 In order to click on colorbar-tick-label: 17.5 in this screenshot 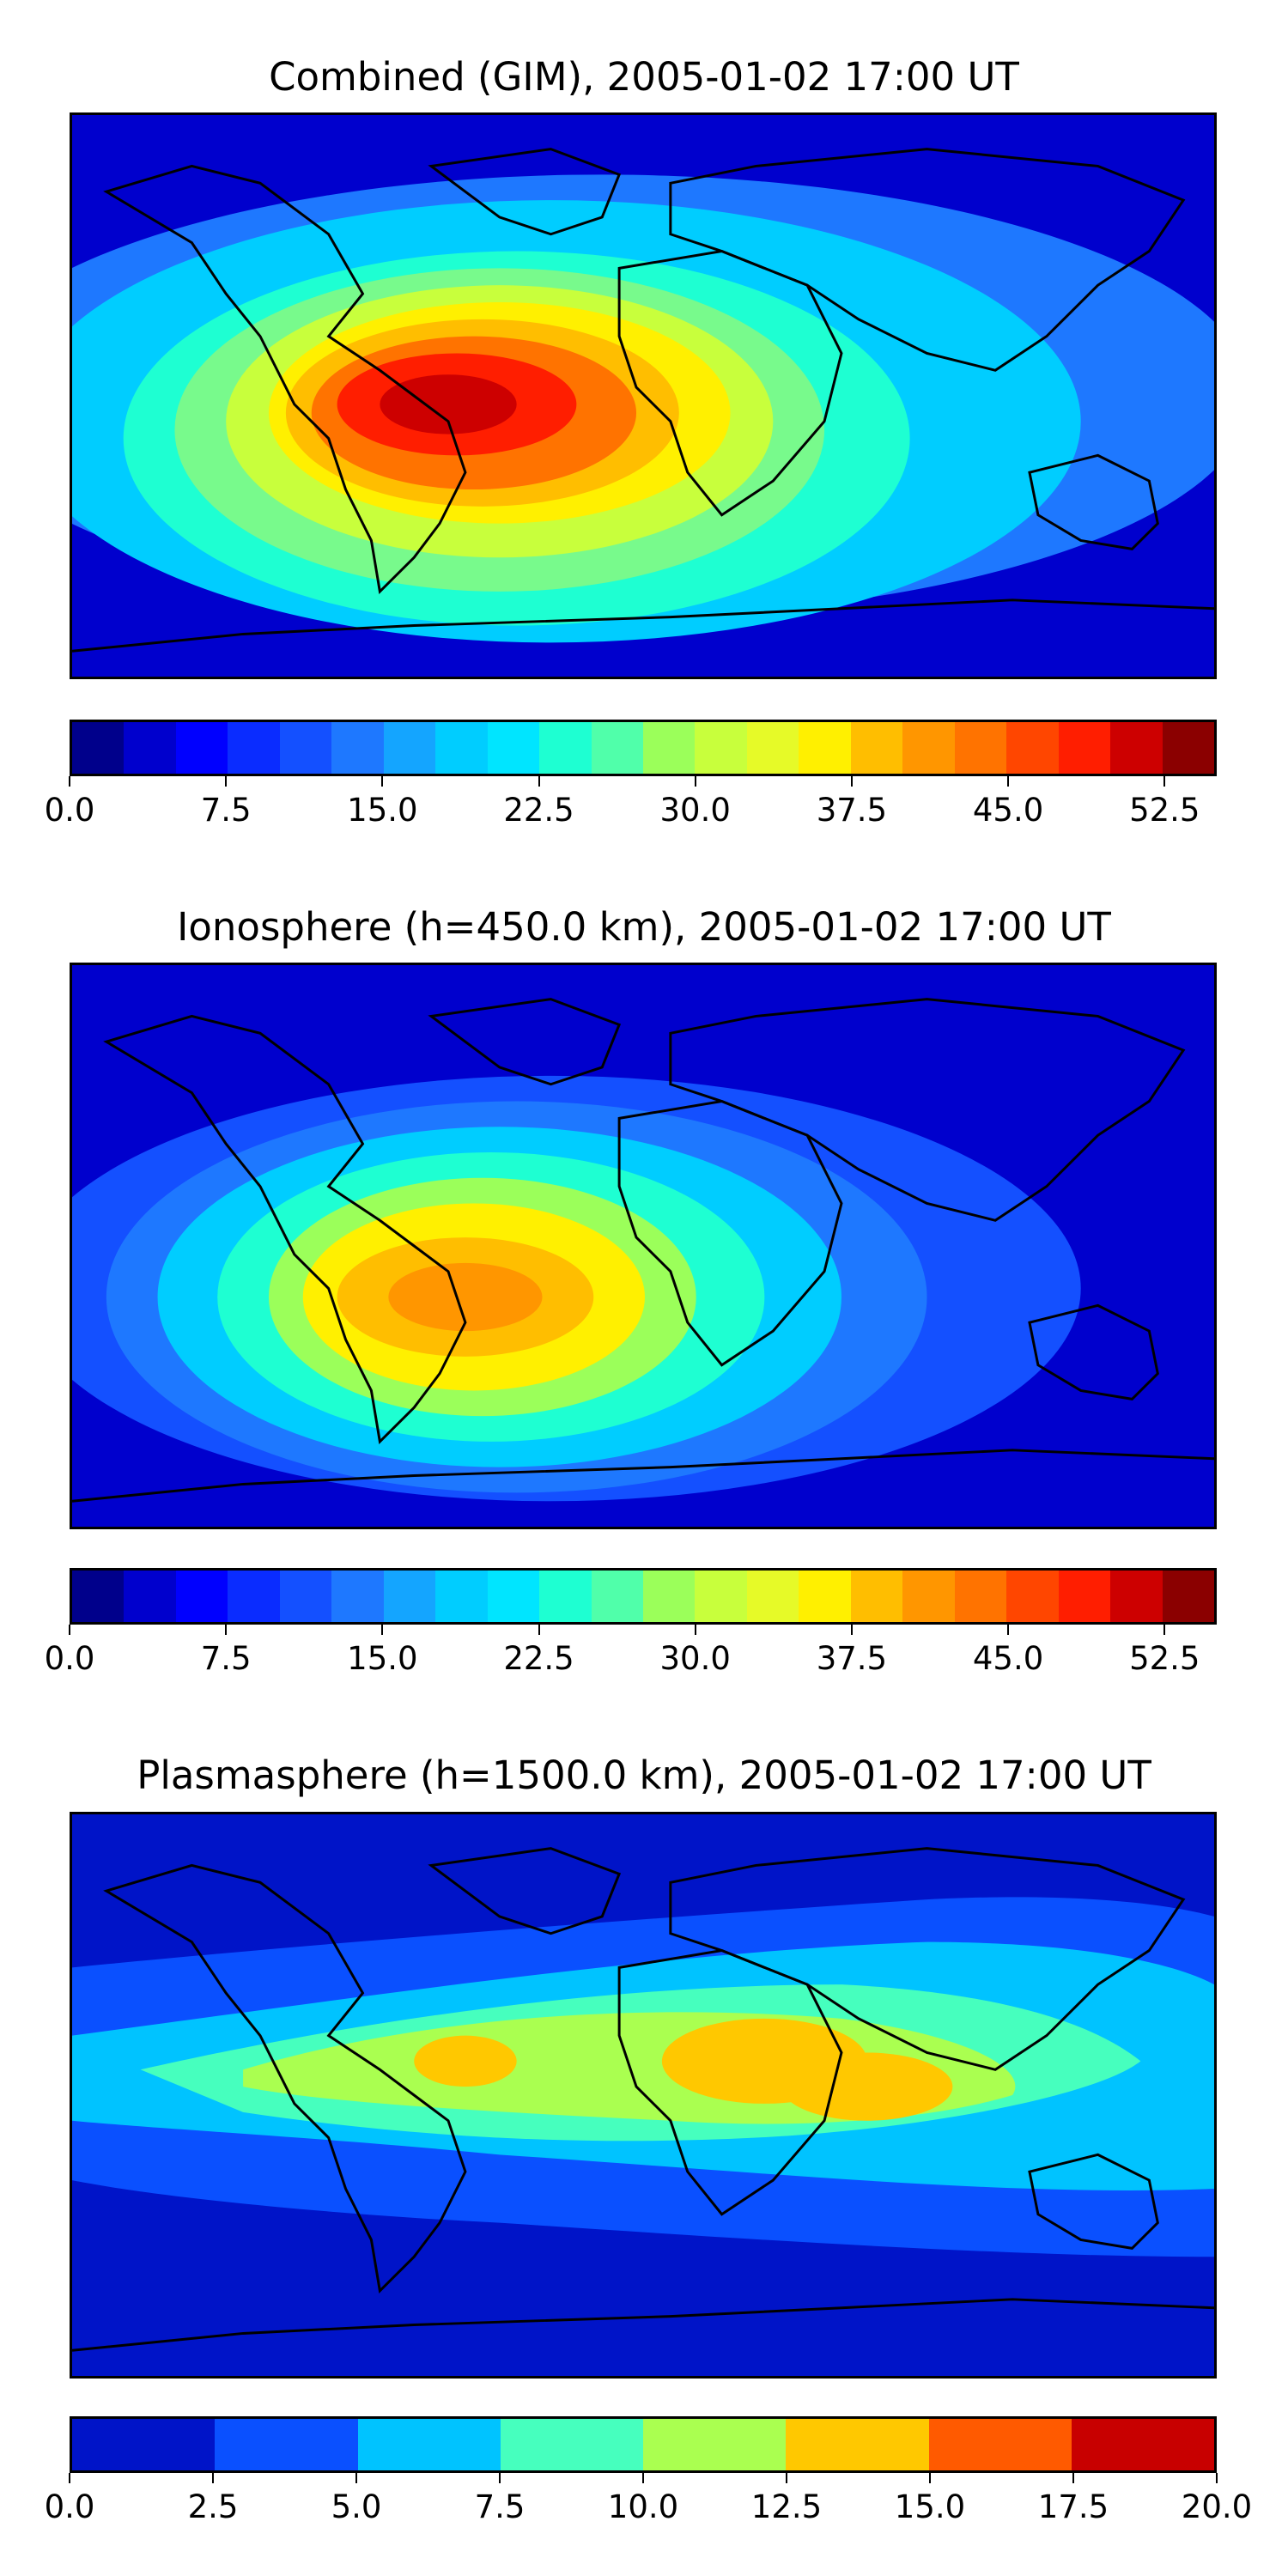, I will do `click(1073, 2507)`.